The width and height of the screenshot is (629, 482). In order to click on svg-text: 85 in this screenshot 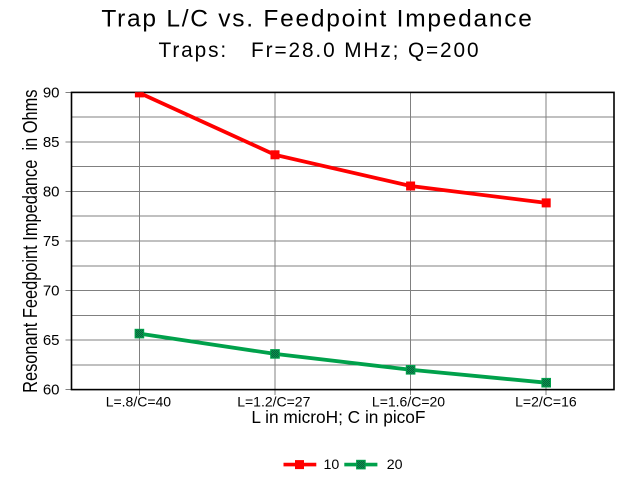, I will do `click(51, 142)`.